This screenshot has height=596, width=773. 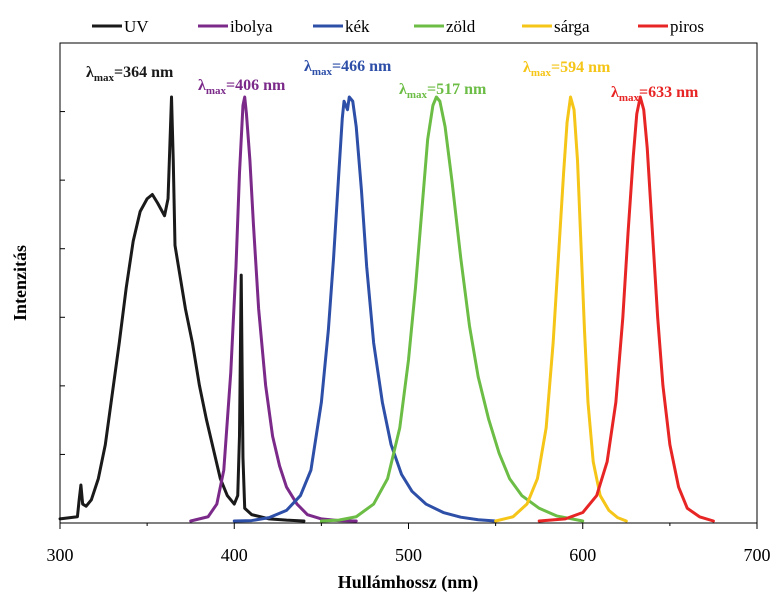 I want to click on peak-label-ibolya: λmax=406 nm, so click(x=242, y=87).